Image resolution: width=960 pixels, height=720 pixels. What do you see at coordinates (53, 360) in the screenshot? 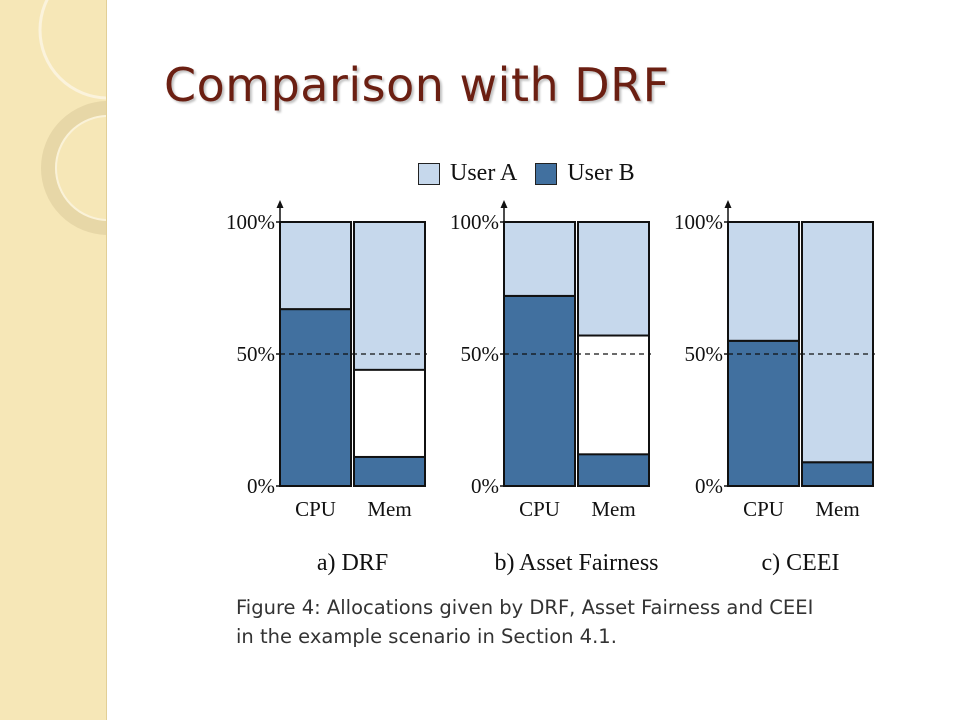
I see `decorative-sidebar` at bounding box center [53, 360].